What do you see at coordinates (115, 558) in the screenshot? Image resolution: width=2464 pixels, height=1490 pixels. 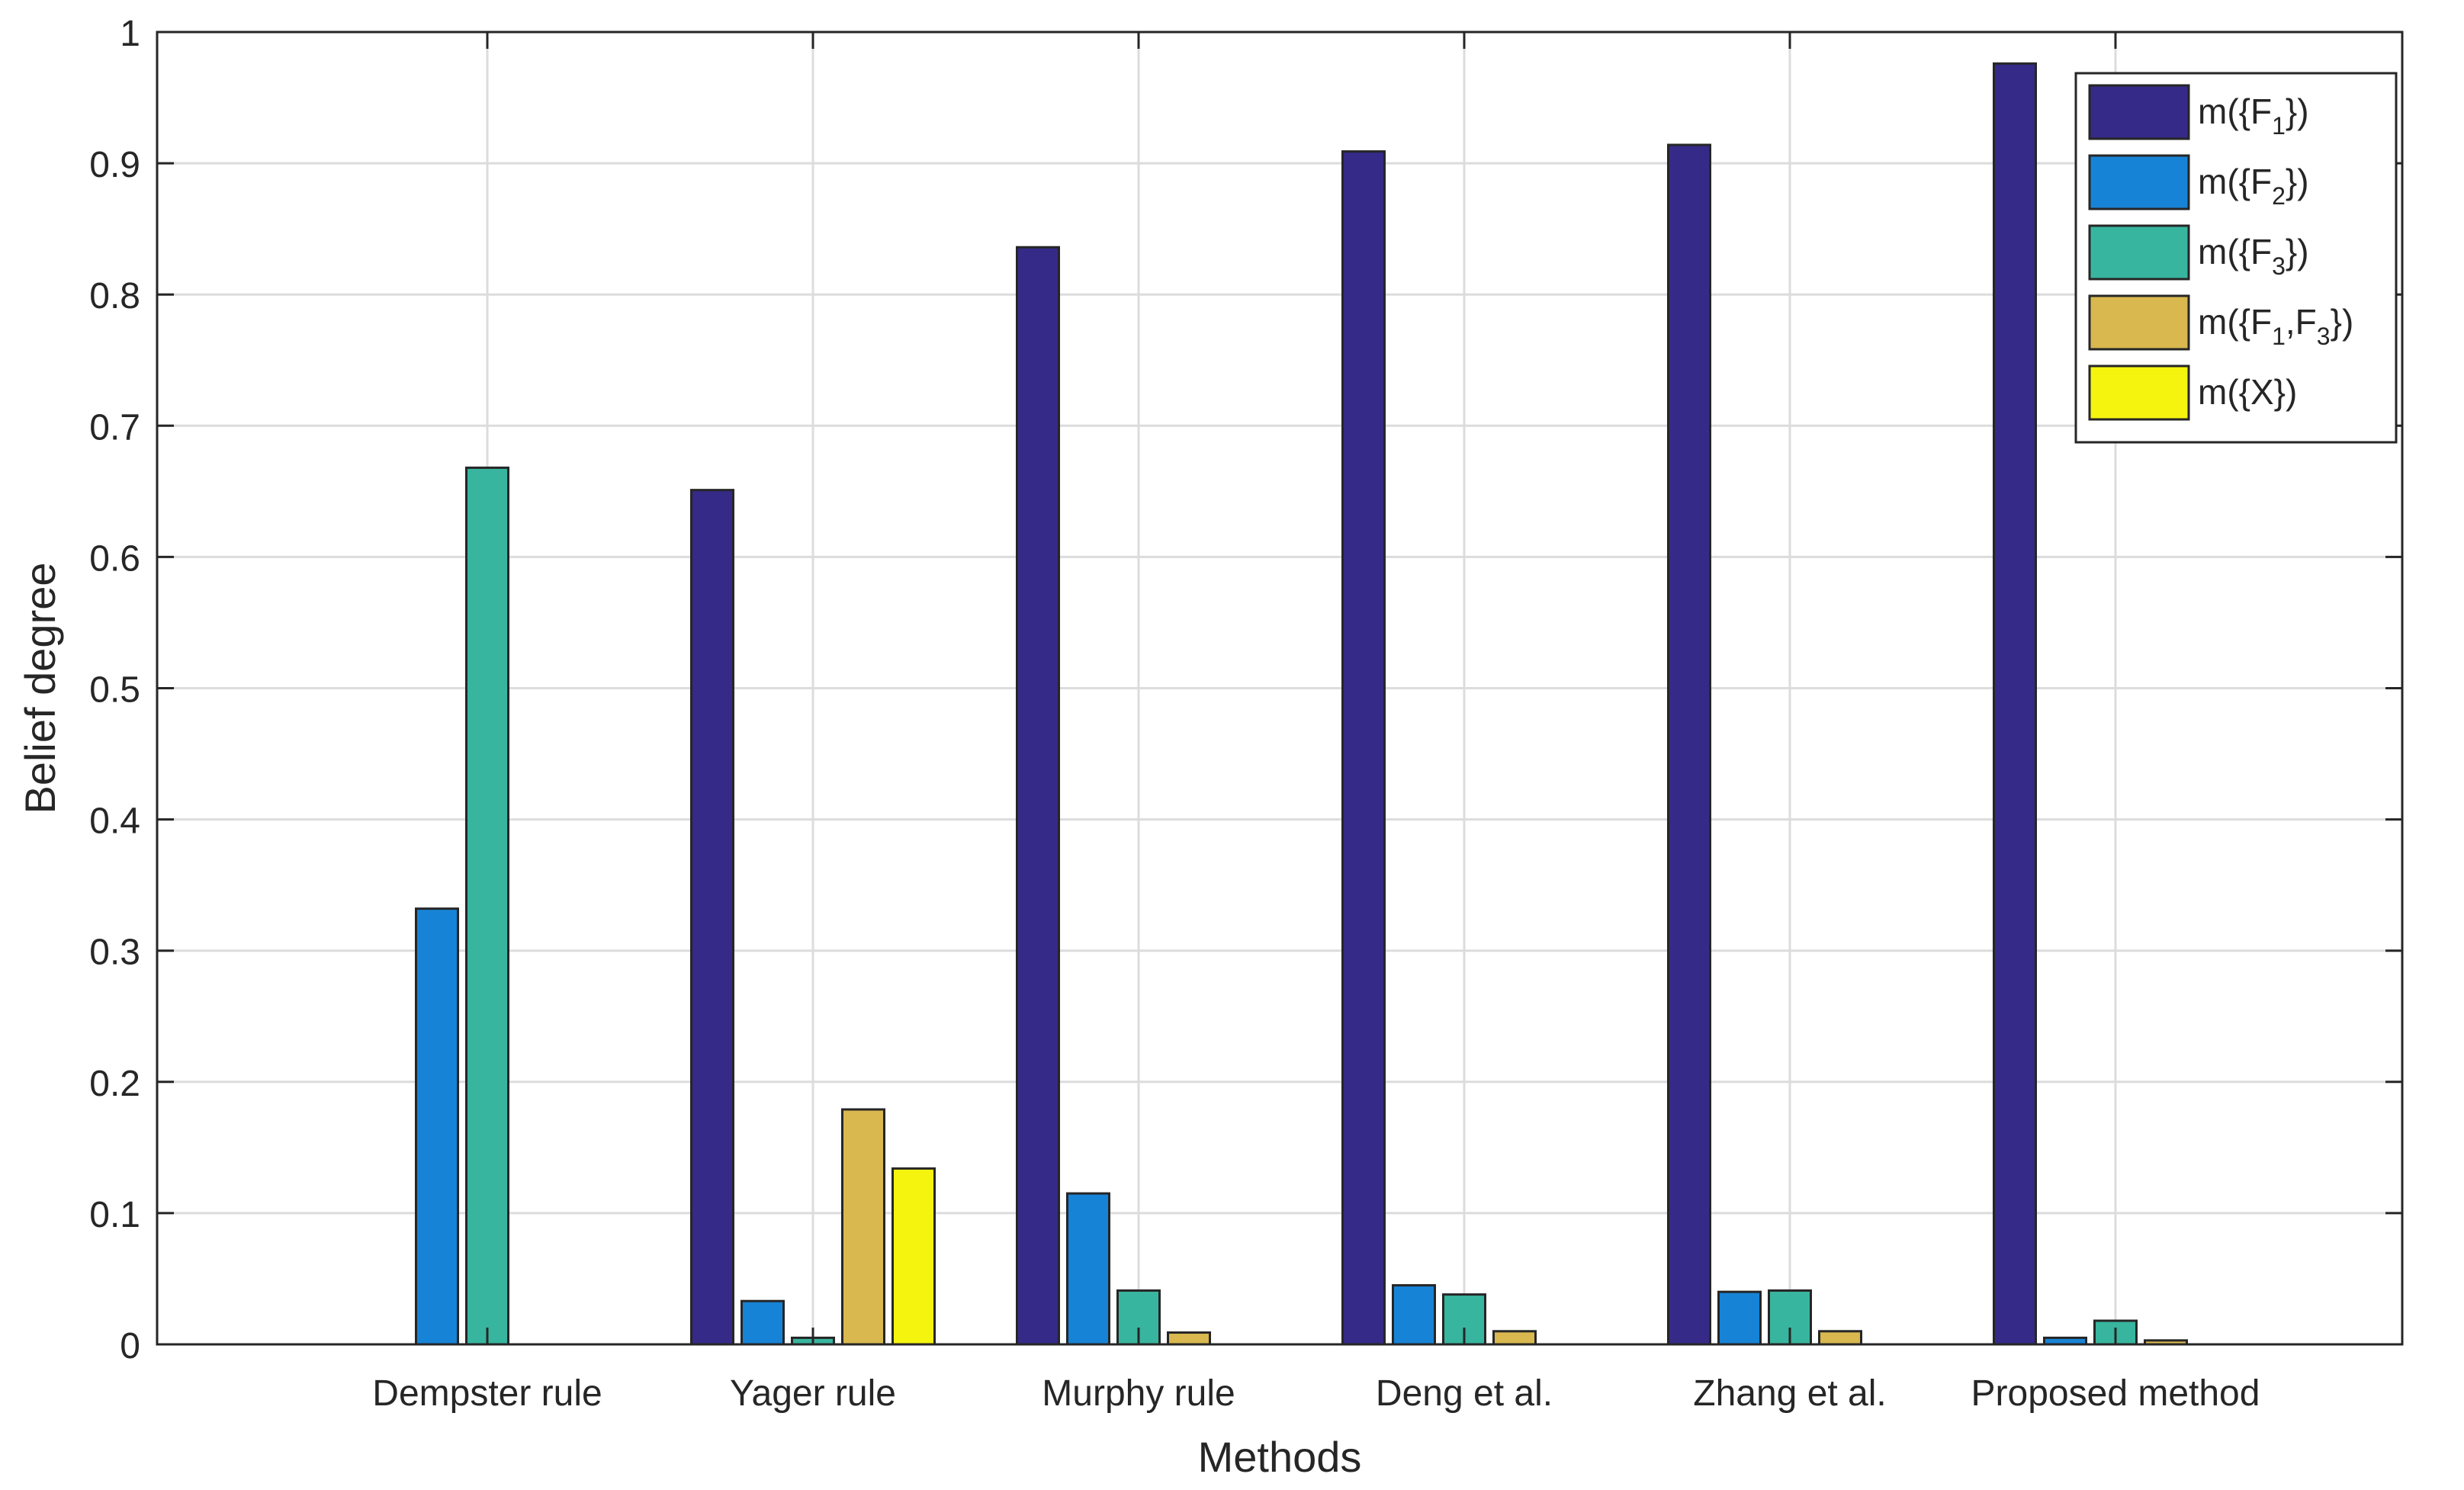 I see `y-tick-label: 0.6` at bounding box center [115, 558].